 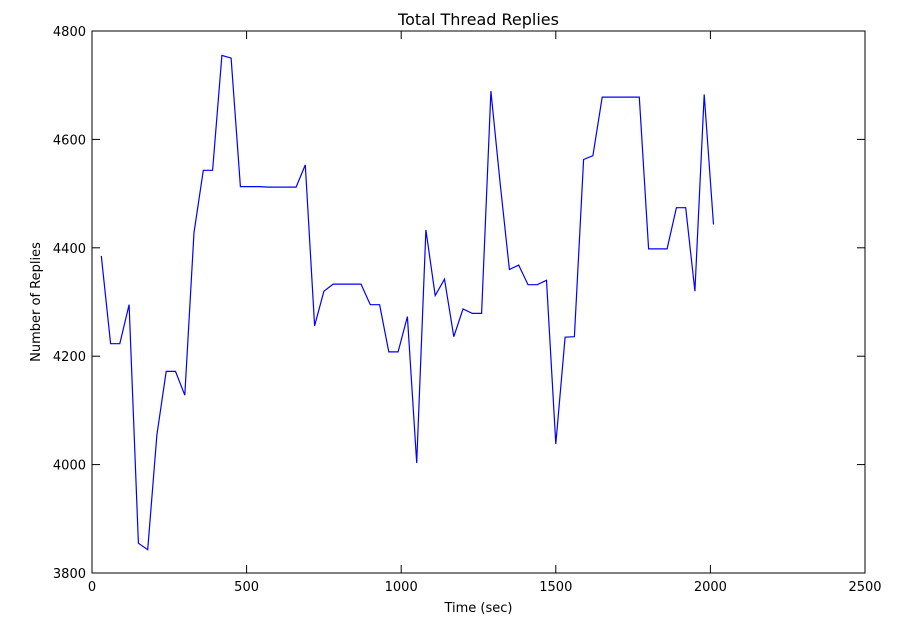 I want to click on x-tick-label: 500, so click(x=246, y=587).